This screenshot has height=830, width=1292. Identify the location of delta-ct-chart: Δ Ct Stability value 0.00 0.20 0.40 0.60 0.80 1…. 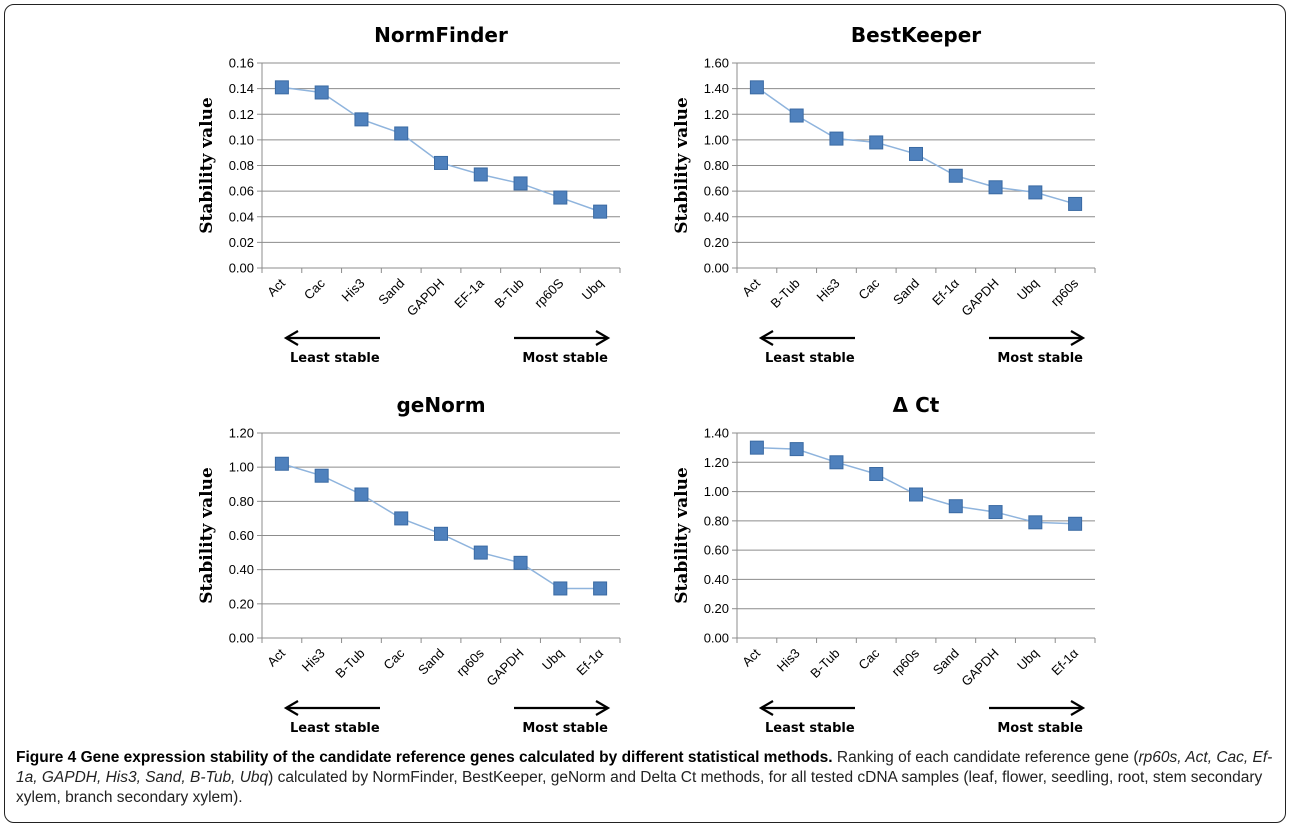
(884, 564).